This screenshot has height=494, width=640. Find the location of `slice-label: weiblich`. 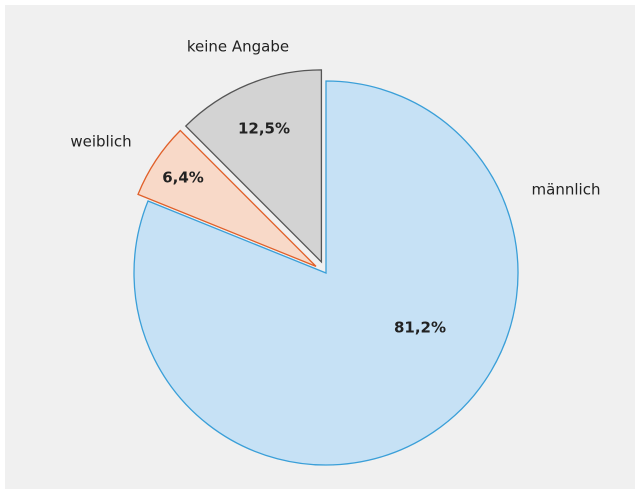

slice-label: weiblich is located at coordinates (100, 142).